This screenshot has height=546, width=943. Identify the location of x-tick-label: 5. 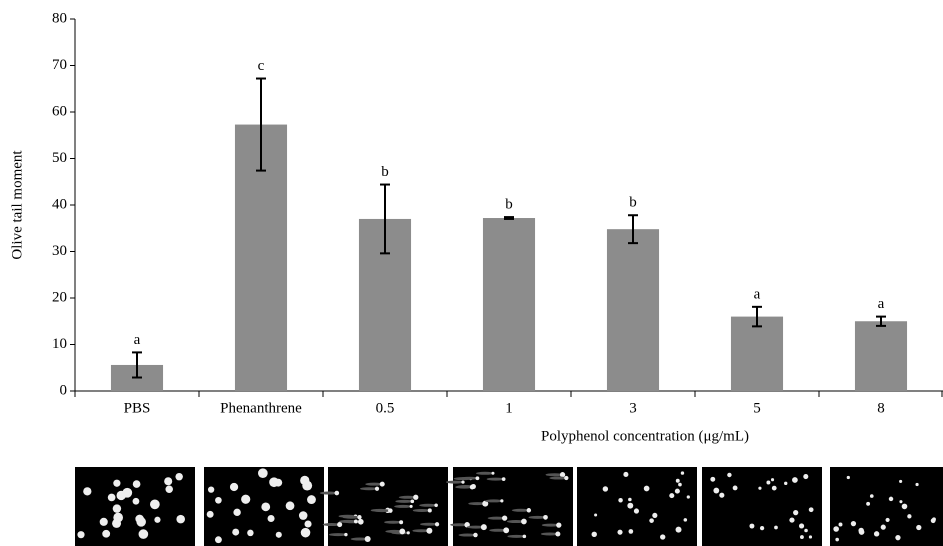
(757, 408).